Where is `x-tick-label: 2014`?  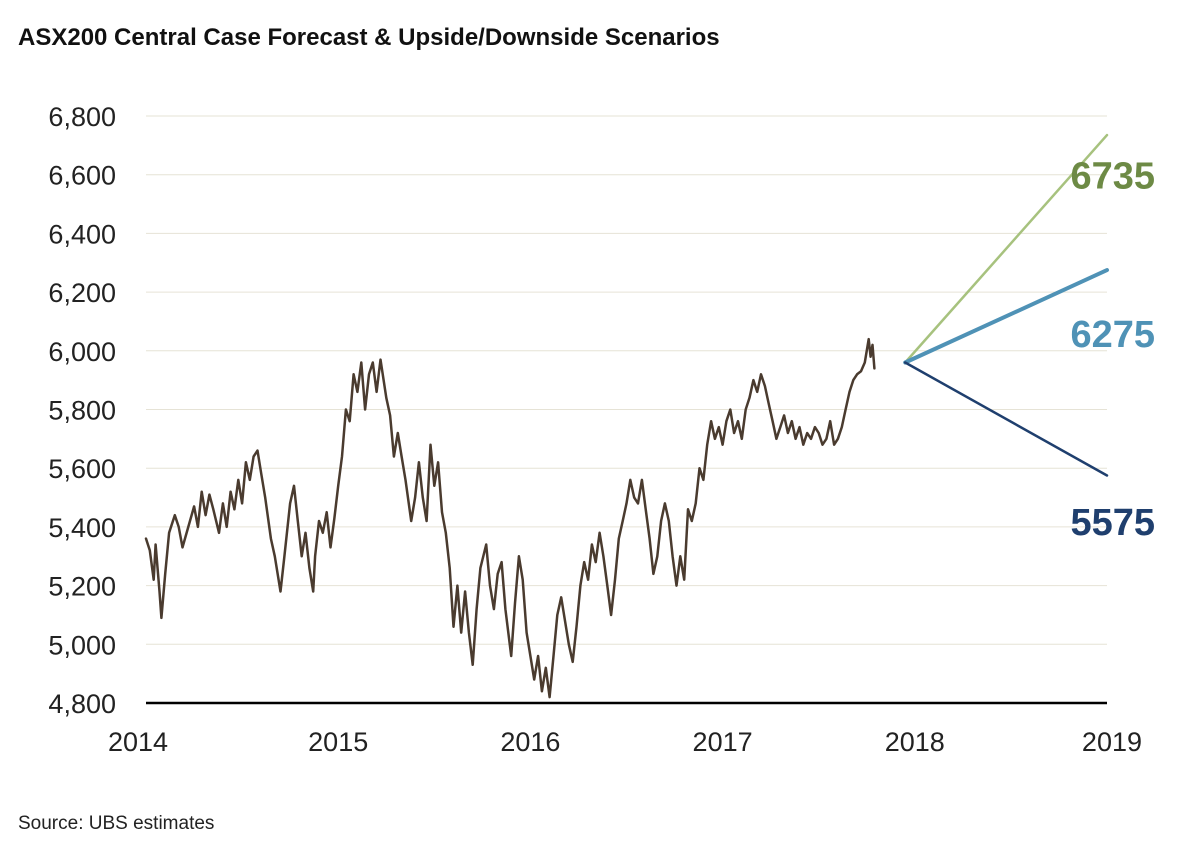
x-tick-label: 2014 is located at coordinates (138, 742).